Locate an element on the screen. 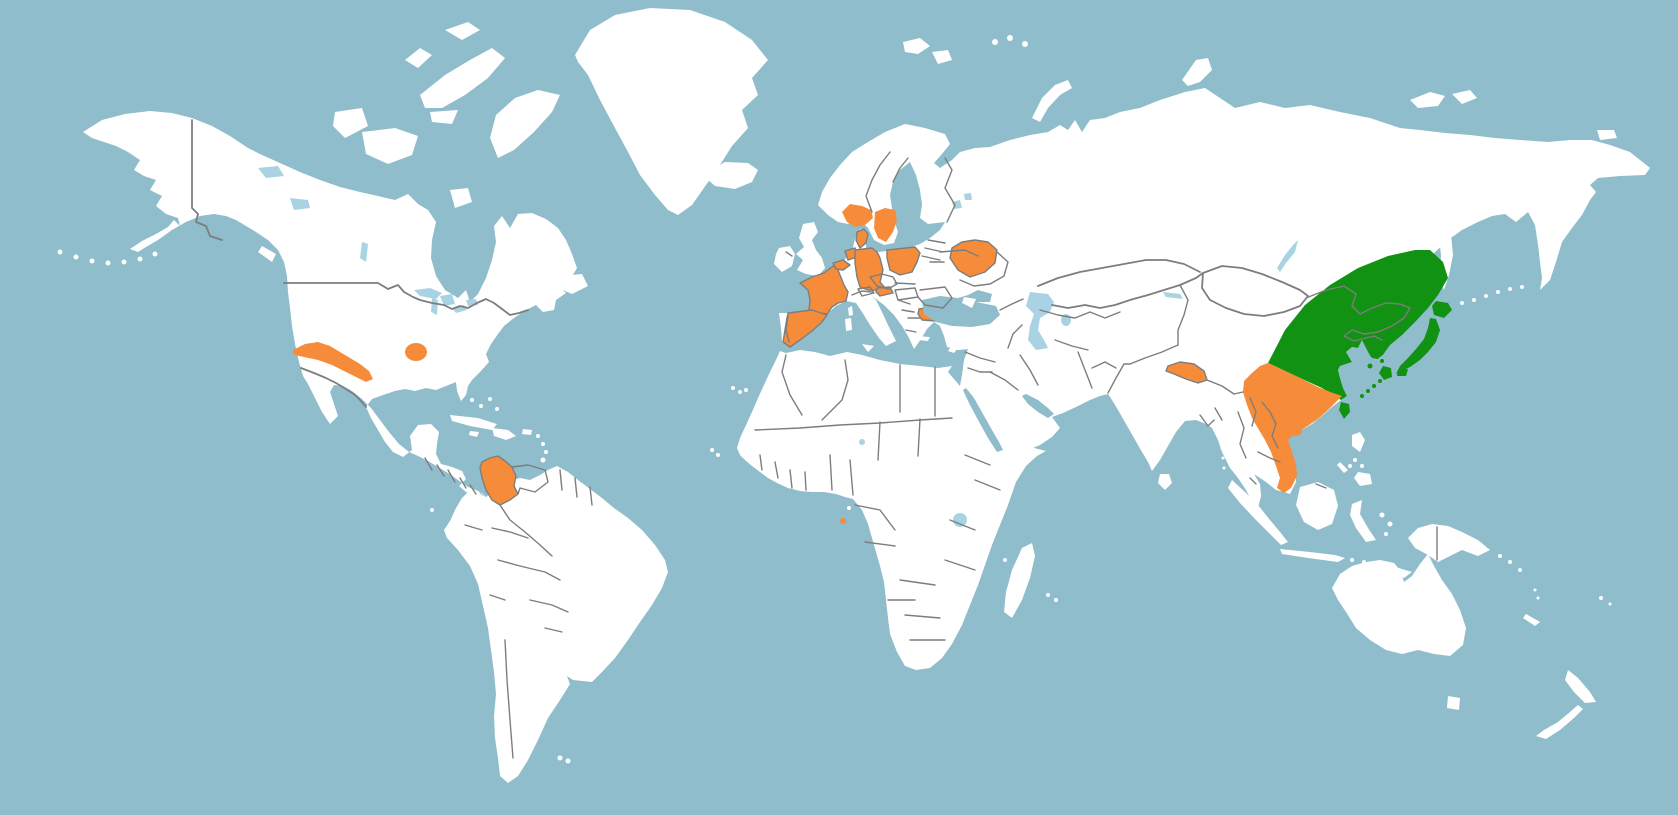 Image resolution: width=1678 pixels, height=815 pixels. orange-range-nepal is located at coordinates (1186, 372).